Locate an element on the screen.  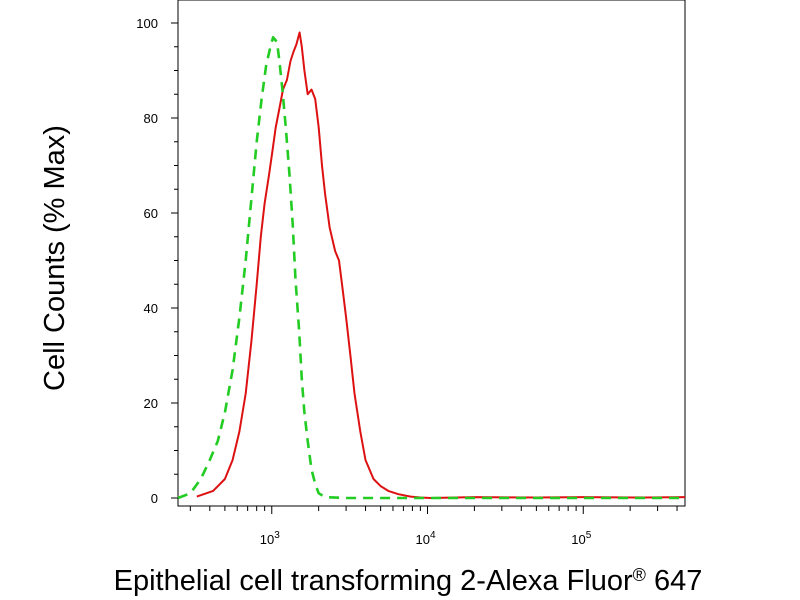
y-tick-label: 20 is located at coordinates (151, 403).